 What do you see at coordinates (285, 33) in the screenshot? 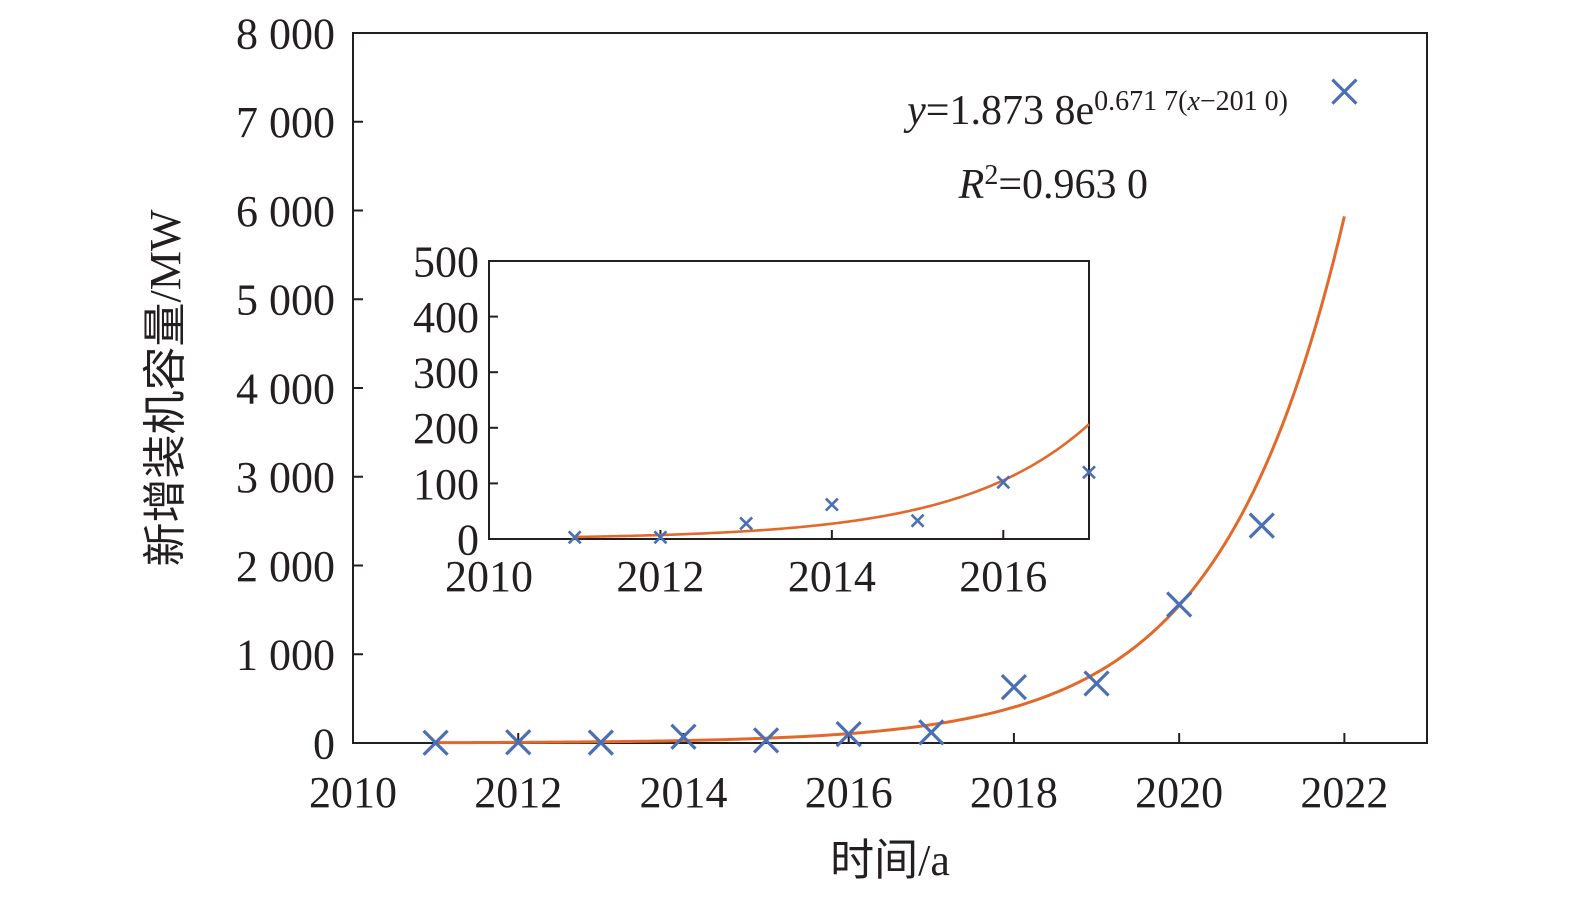
I see `main-y-tick-label: 8 000` at bounding box center [285, 33].